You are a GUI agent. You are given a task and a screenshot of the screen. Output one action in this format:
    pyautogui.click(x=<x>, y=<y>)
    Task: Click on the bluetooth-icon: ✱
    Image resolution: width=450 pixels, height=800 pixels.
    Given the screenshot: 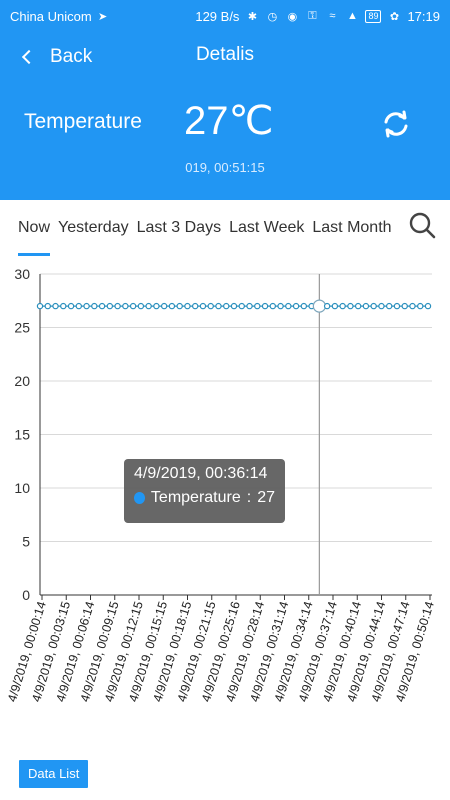 What is the action you would take?
    pyautogui.click(x=252, y=16)
    